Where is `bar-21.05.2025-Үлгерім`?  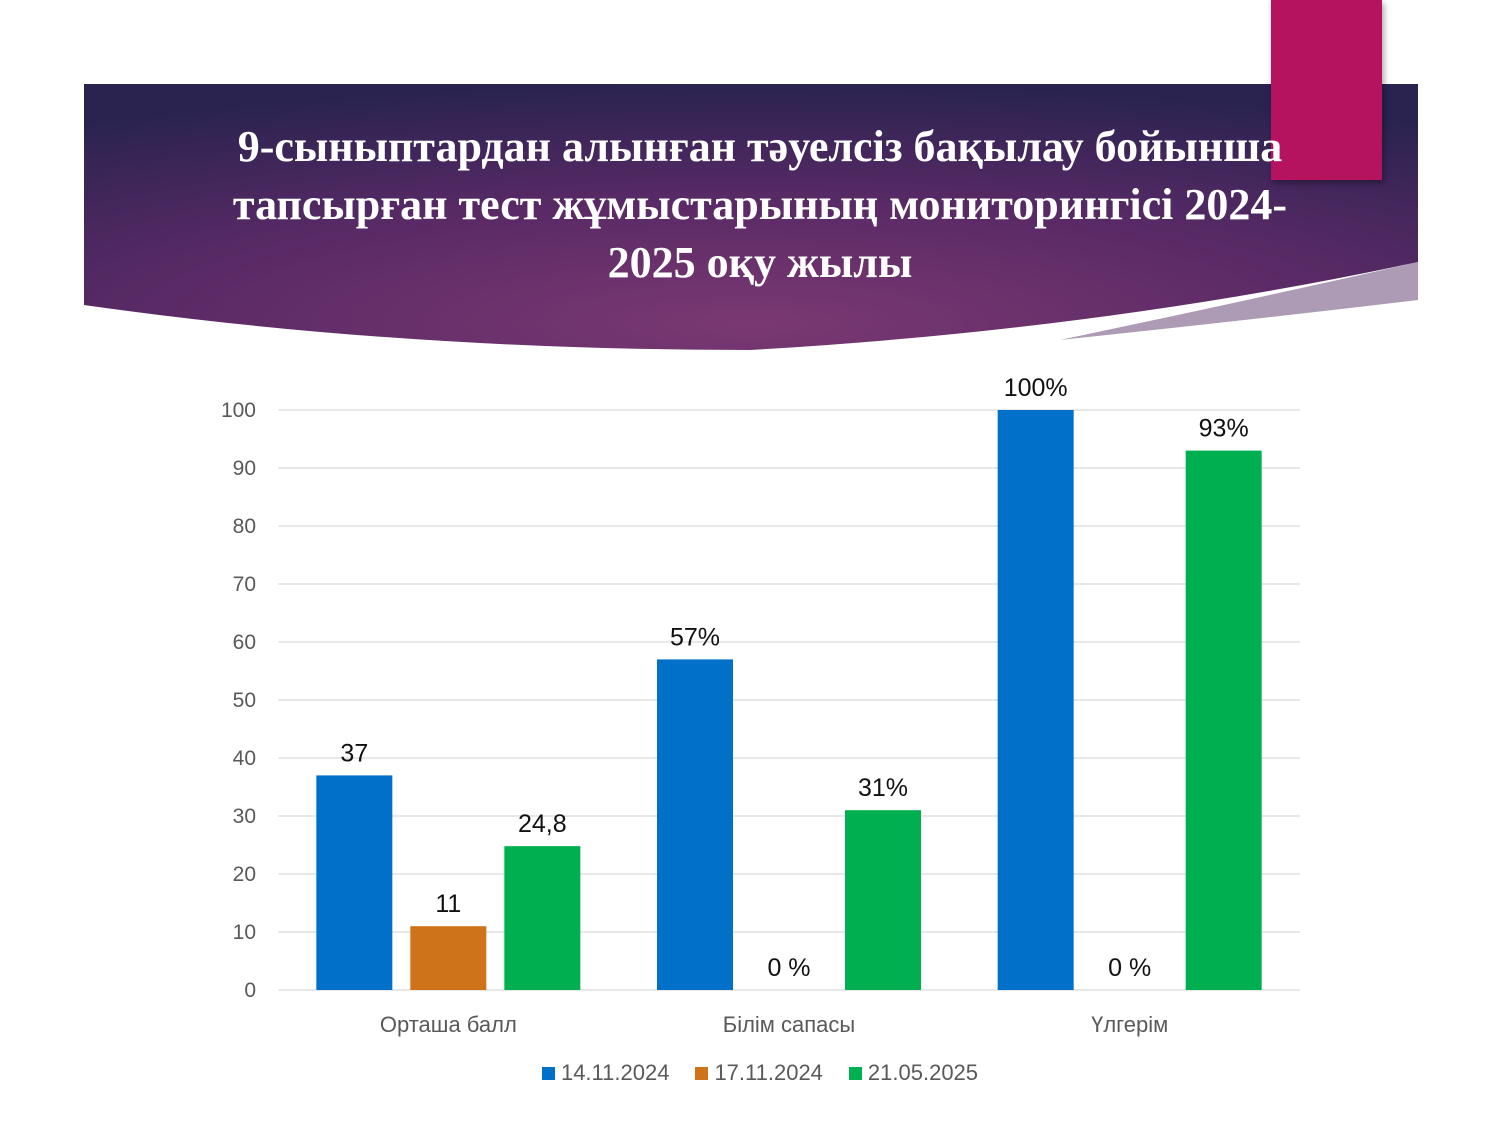
bar-21.05.2025-Үлгерім is located at coordinates (1223, 720).